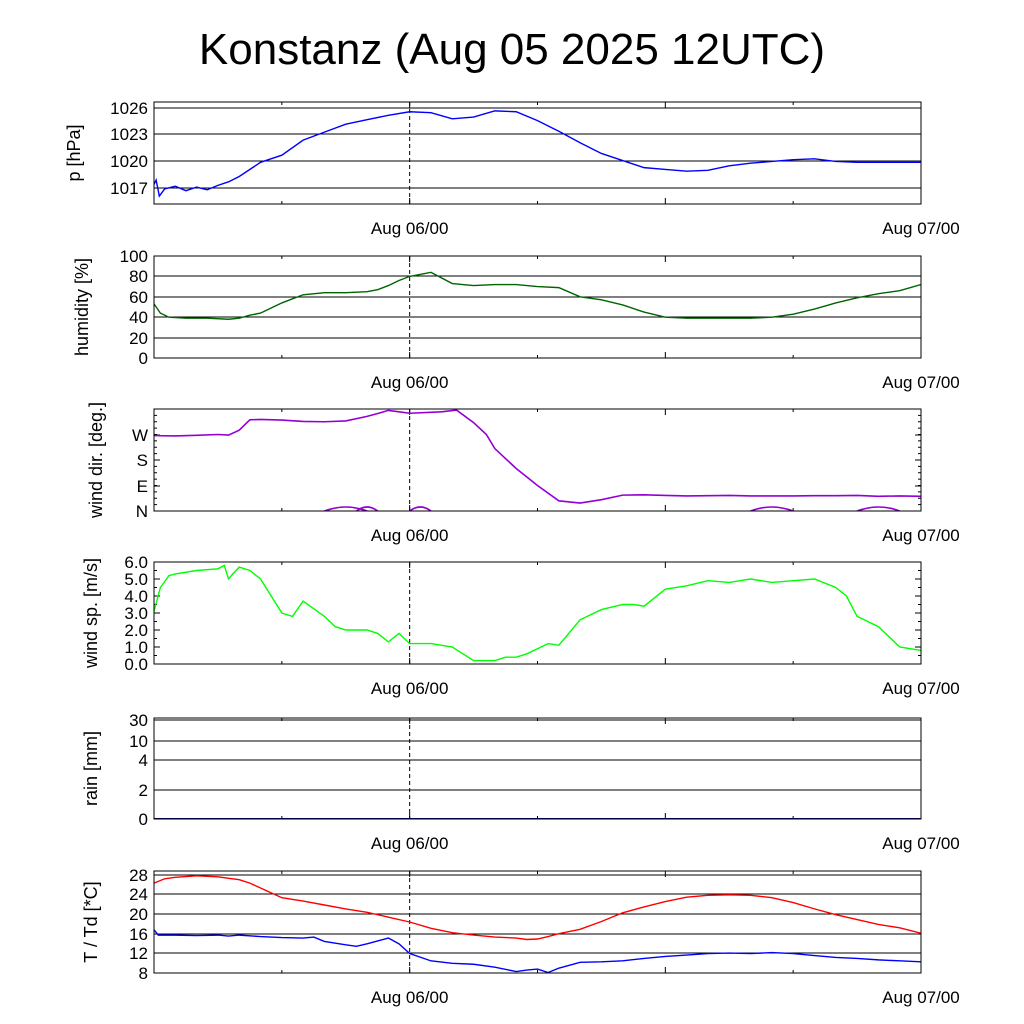 Image resolution: width=1024 pixels, height=1024 pixels. What do you see at coordinates (129, 161) in the screenshot?
I see `y-tick-label: 1020` at bounding box center [129, 161].